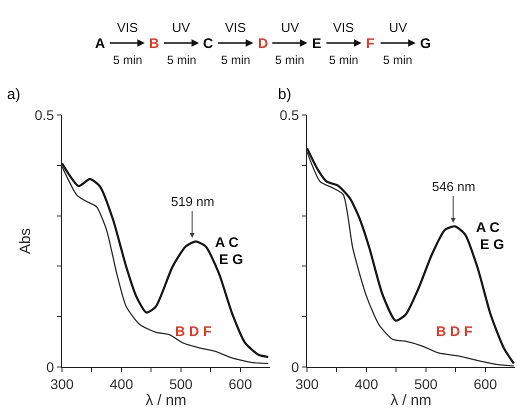  Describe the element at coordinates (154, 43) in the screenshot. I see `text: B` at that location.